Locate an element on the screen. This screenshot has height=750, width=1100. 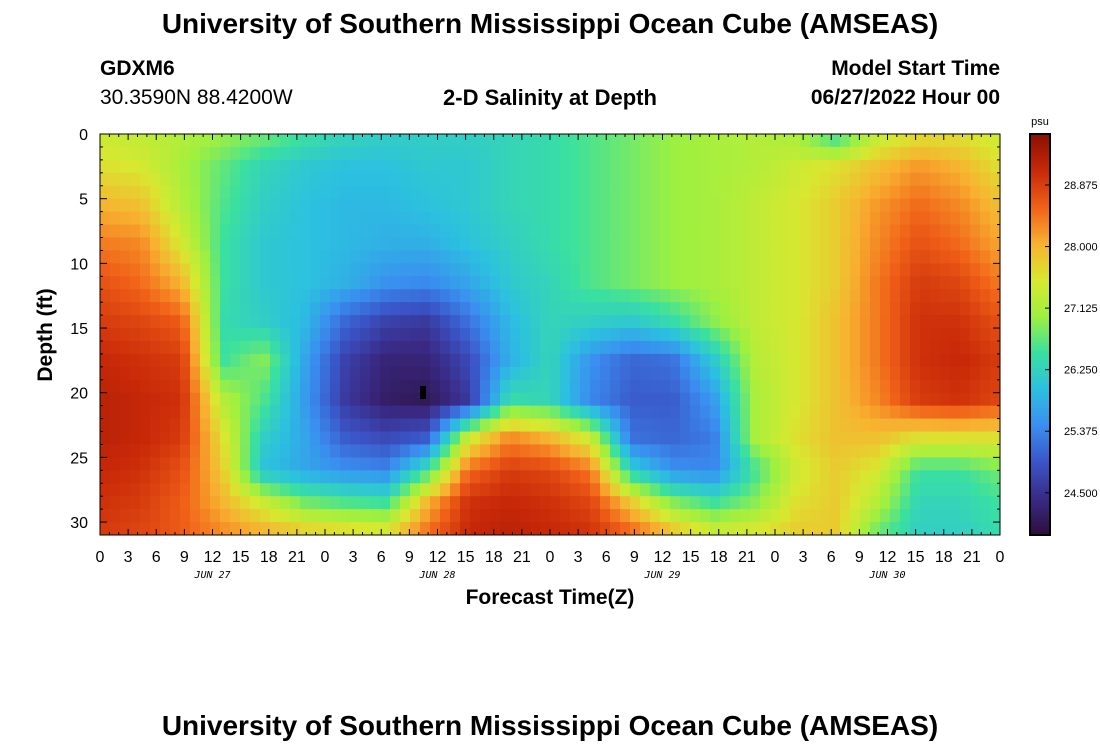
x-tick-label: 6 is located at coordinates (381, 557).